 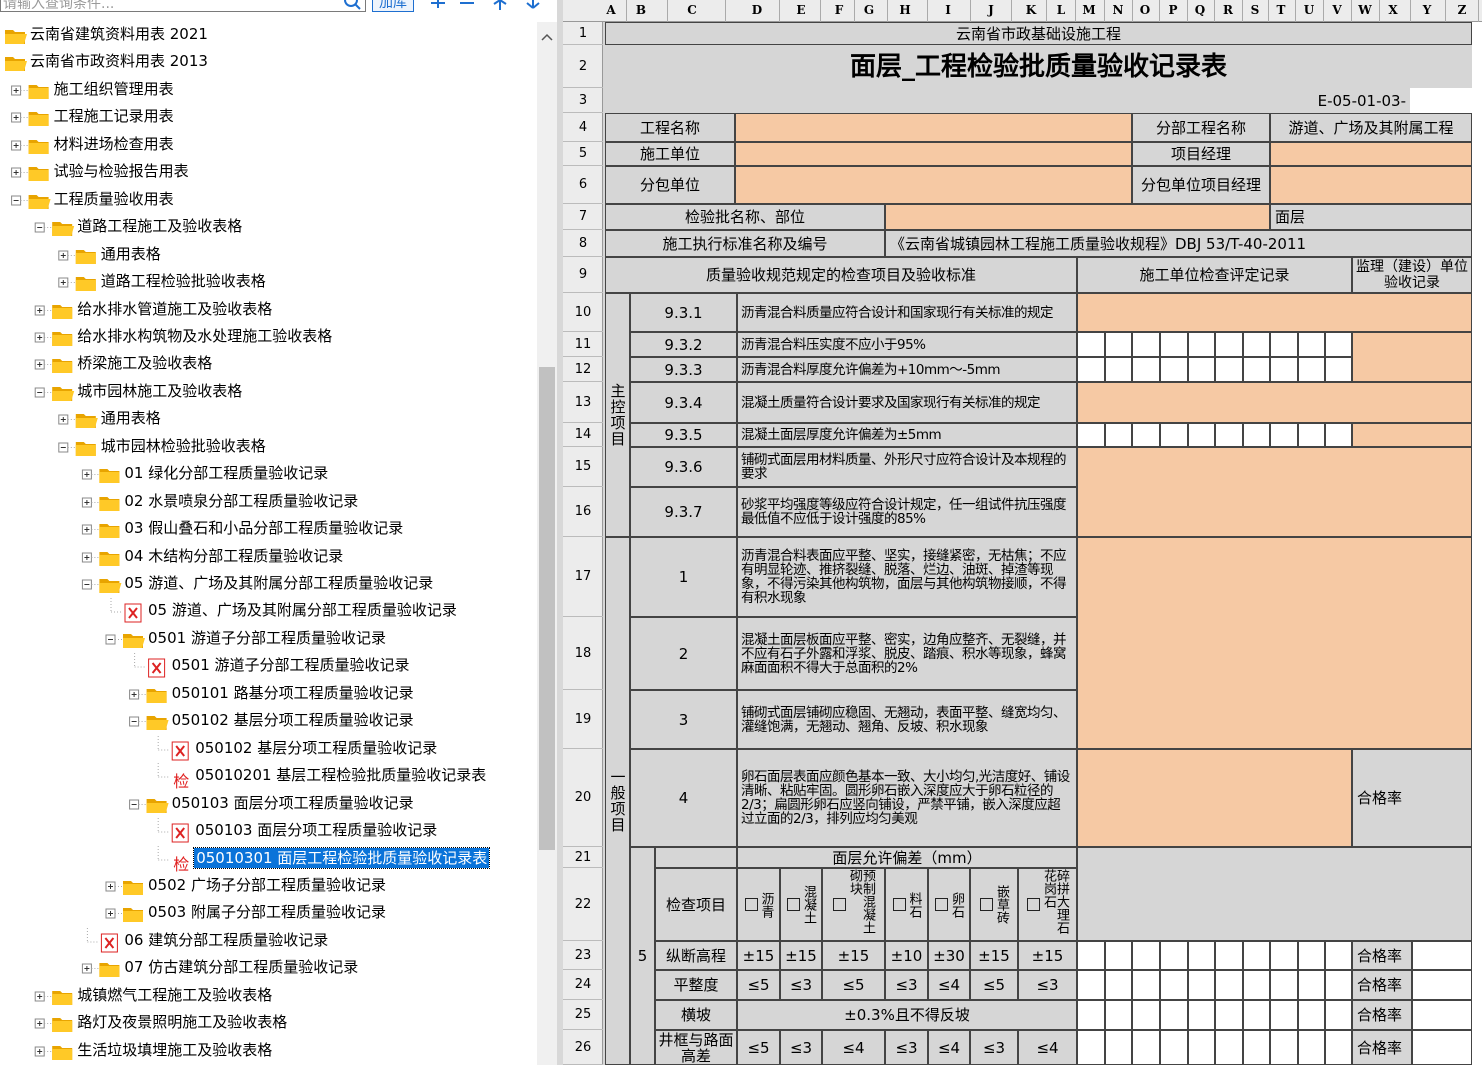 What do you see at coordinates (265, 172) in the screenshot?
I see `tree-item: 试验与检验报告用表` at bounding box center [265, 172].